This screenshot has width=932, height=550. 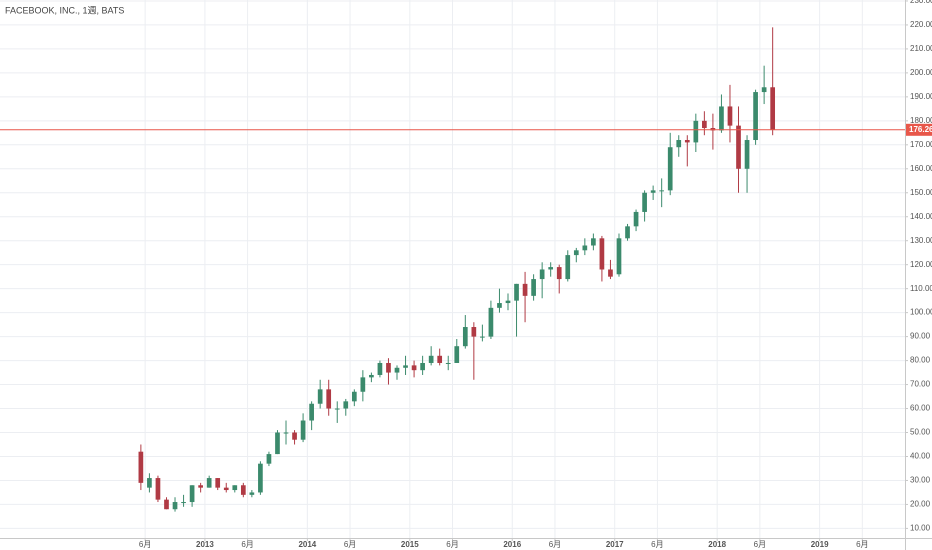 I want to click on y-tick-label: 40.00, so click(x=920, y=456).